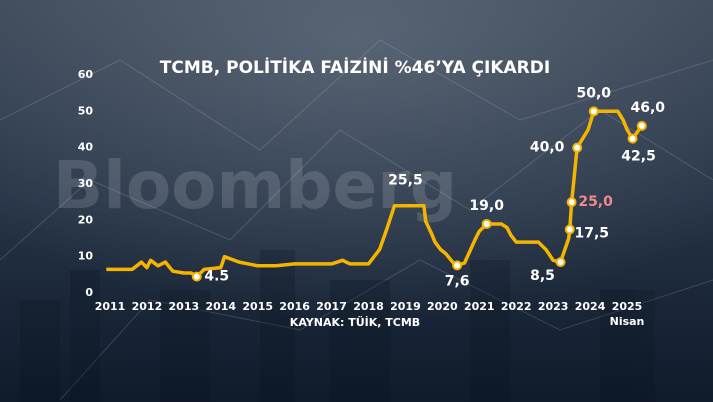 The height and width of the screenshot is (402, 713). What do you see at coordinates (405, 180) in the screenshot?
I see `data-label: 25,5` at bounding box center [405, 180].